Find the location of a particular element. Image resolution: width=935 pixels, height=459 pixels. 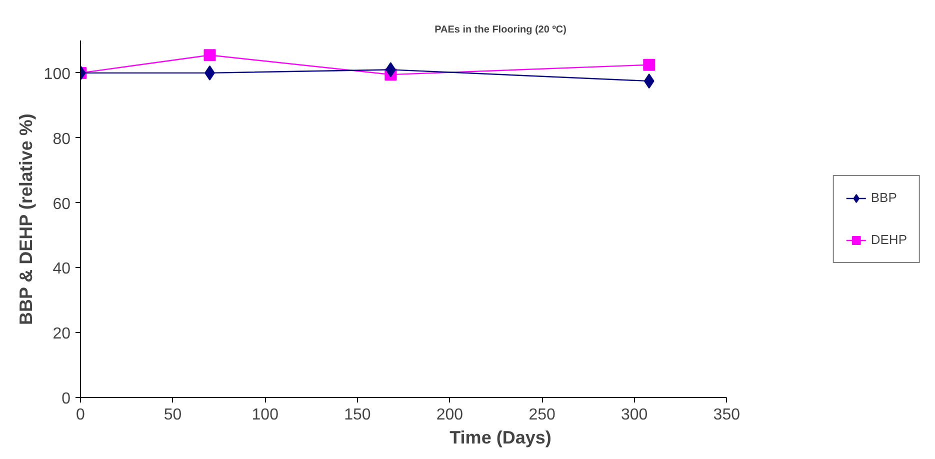

y-tick-label: 0 is located at coordinates (66, 399).